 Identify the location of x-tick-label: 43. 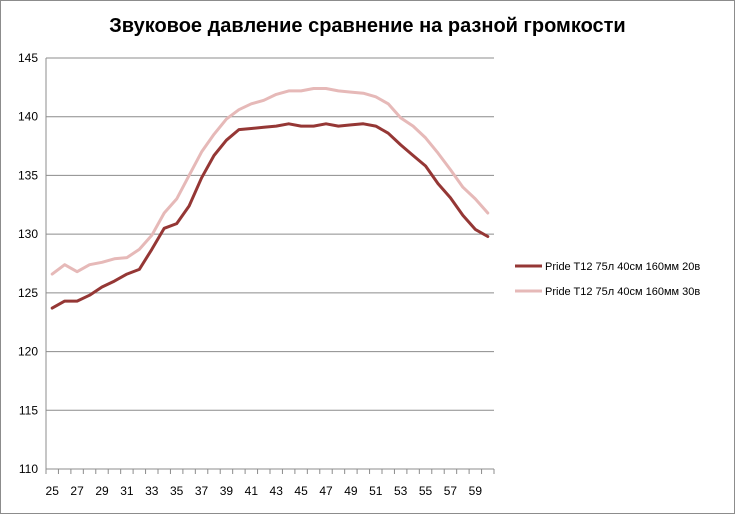
(277, 491).